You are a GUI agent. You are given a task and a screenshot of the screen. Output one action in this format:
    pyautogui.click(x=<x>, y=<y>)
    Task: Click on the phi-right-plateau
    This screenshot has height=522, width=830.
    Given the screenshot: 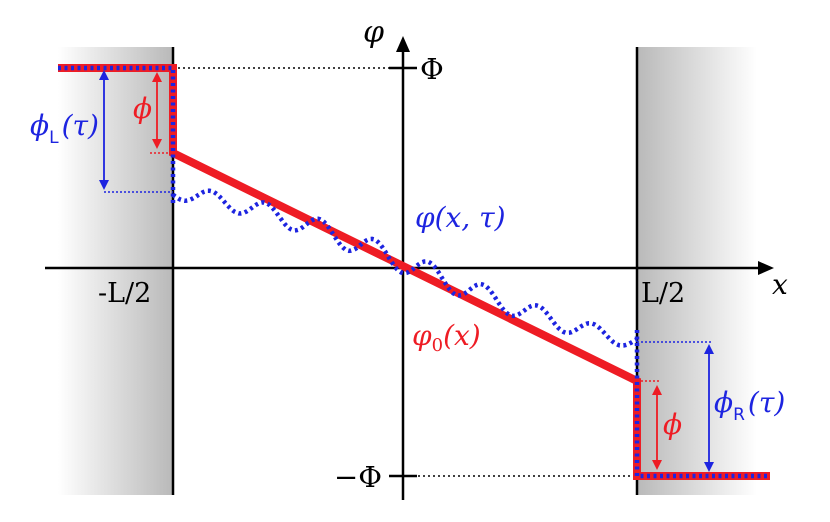 What is the action you would take?
    pyautogui.click(x=702, y=404)
    